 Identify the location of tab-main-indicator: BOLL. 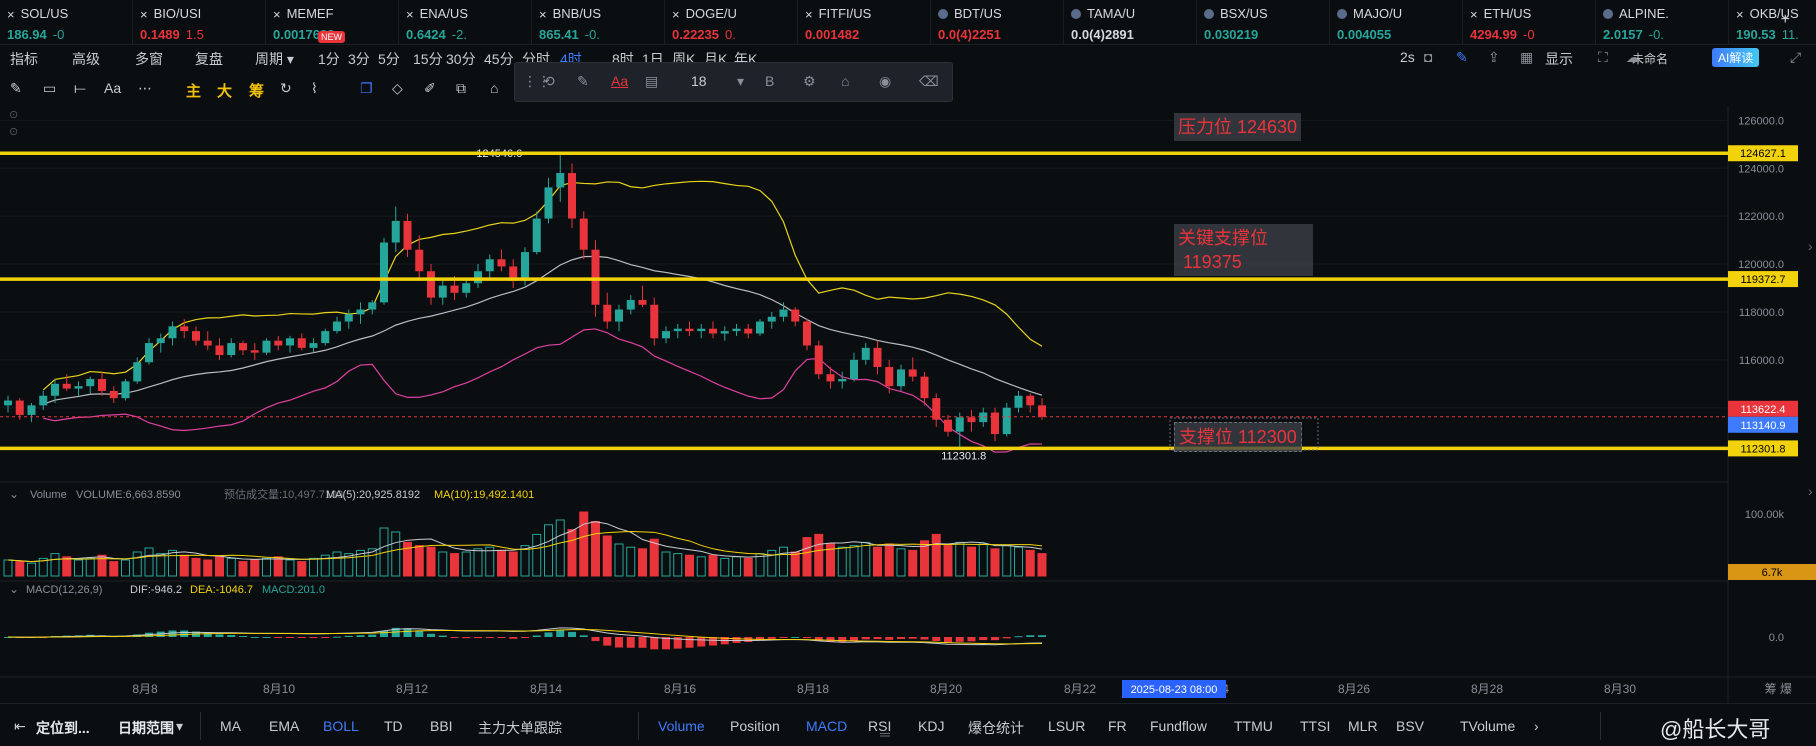
(341, 726).